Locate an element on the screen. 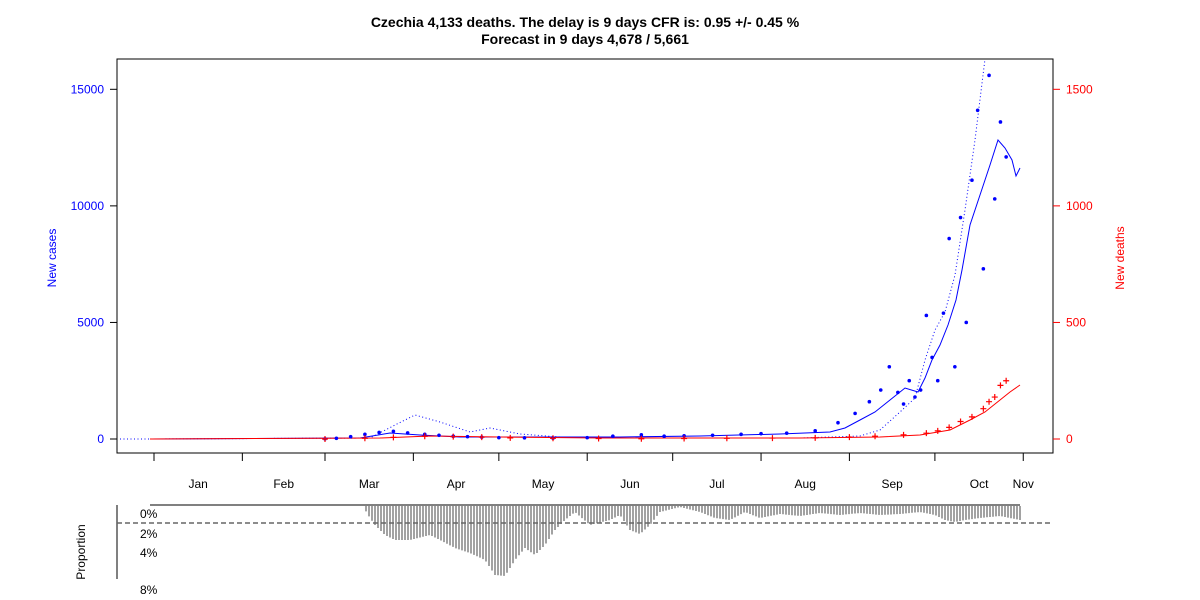 The width and height of the screenshot is (1200, 600). proportion-bars is located at coordinates (693, 541).